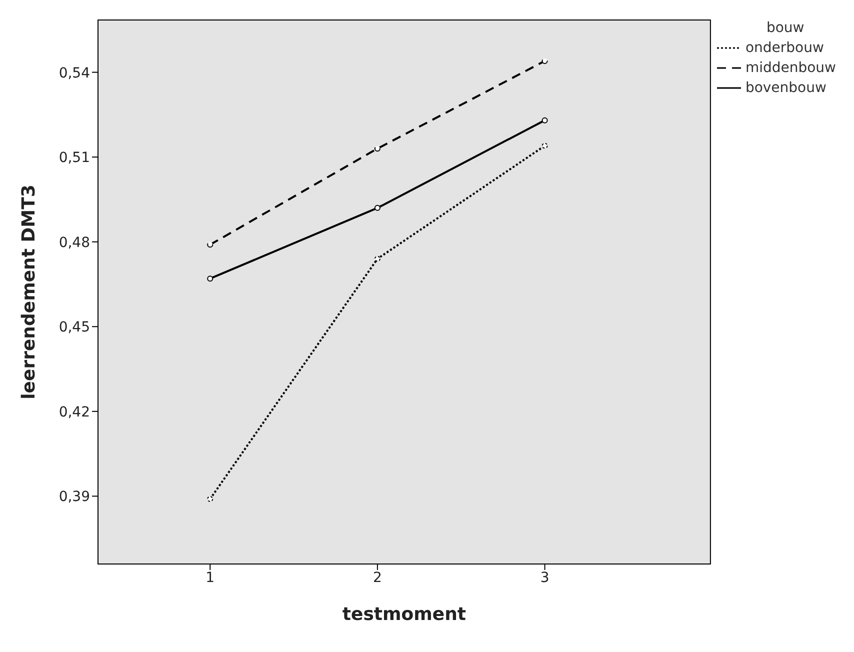 The width and height of the screenshot is (854, 652). I want to click on legend-label: onderbouw, so click(784, 48).